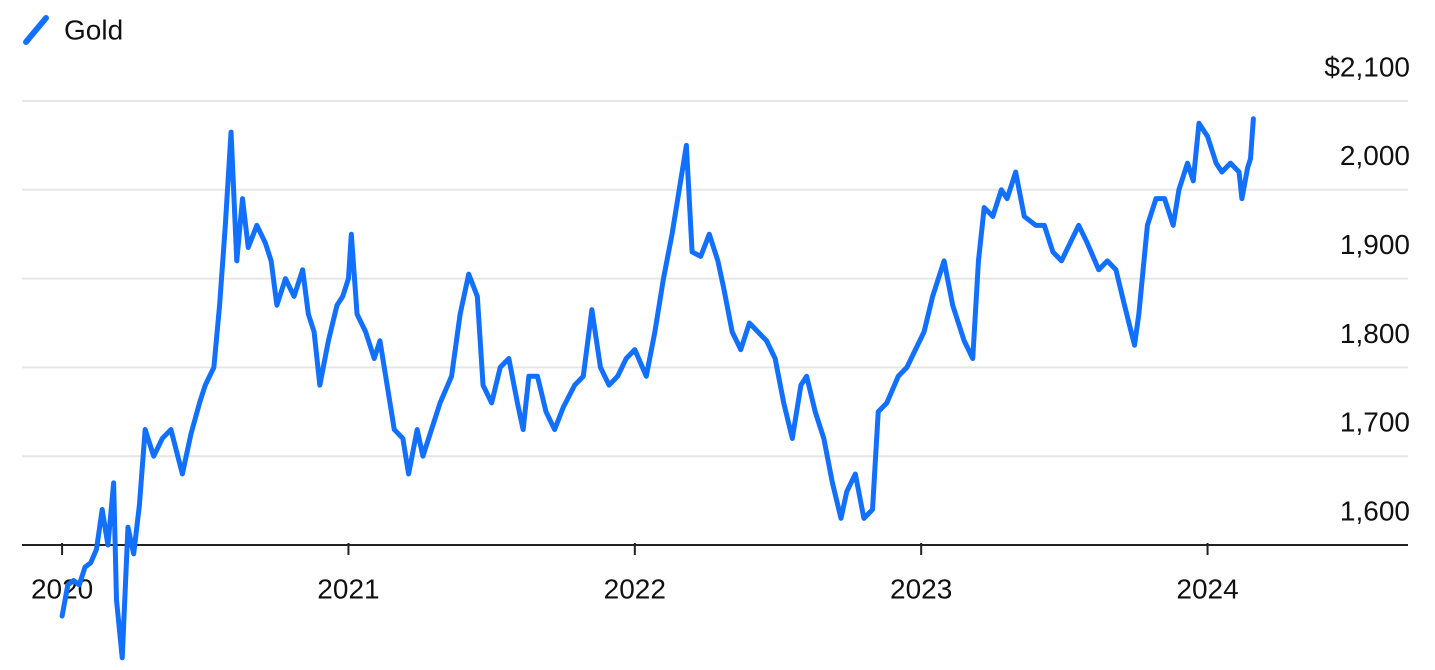 The image size is (1435, 670). I want to click on y-tick-label: $2,100, so click(1367, 66).